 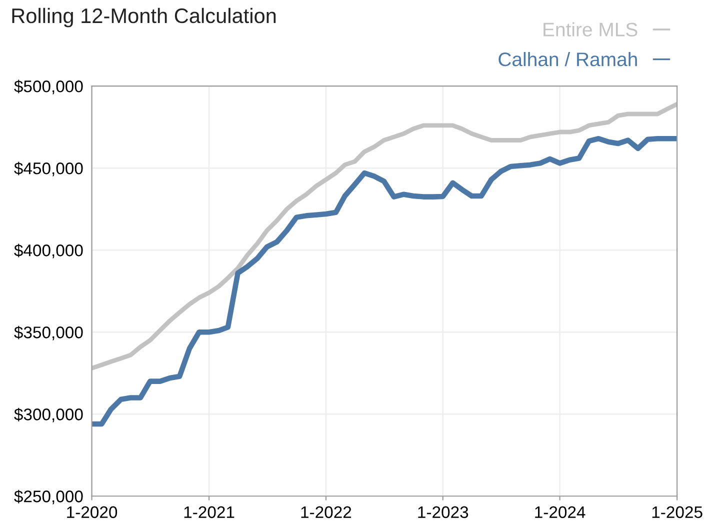 I want to click on x-tick-label: 1-2022, so click(x=326, y=512).